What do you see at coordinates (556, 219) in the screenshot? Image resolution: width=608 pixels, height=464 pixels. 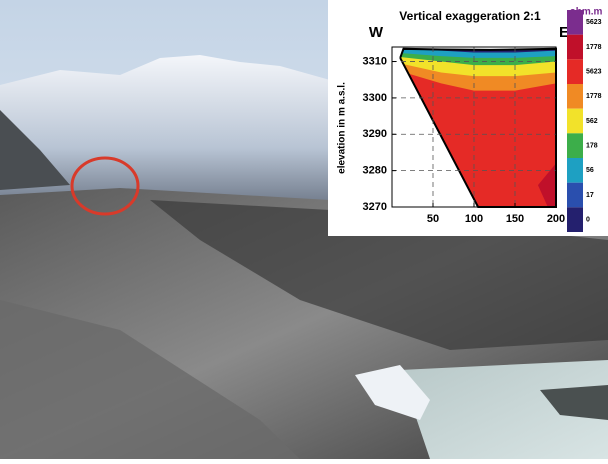 I see `x-tick-label: 200` at bounding box center [556, 219].